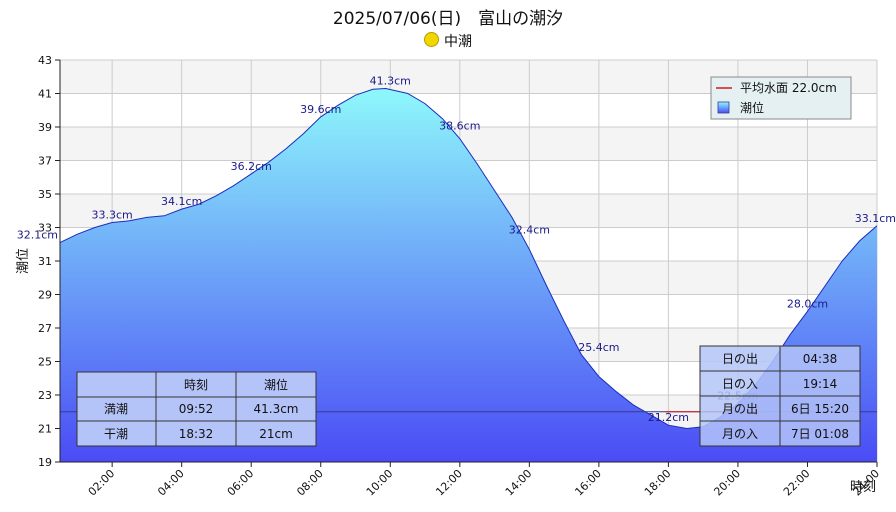 The image size is (896, 512). What do you see at coordinates (820, 409) in the screenshot?
I see `moonrise-time: 6日 15:20` at bounding box center [820, 409].